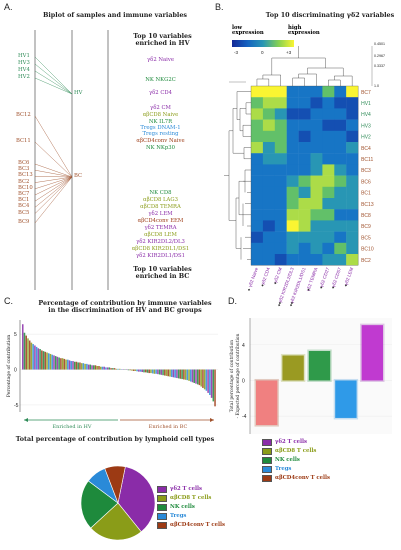 Image resolution: width=401 pixels, height=550 pixels. Describe the element at coordinates (366, 182) in the screenshot. I see `heatmap-row-label: BC6` at that location.